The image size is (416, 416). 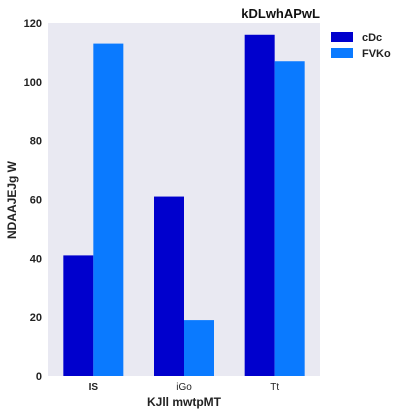 I want to click on y-tick-label: 0, so click(x=39, y=377).